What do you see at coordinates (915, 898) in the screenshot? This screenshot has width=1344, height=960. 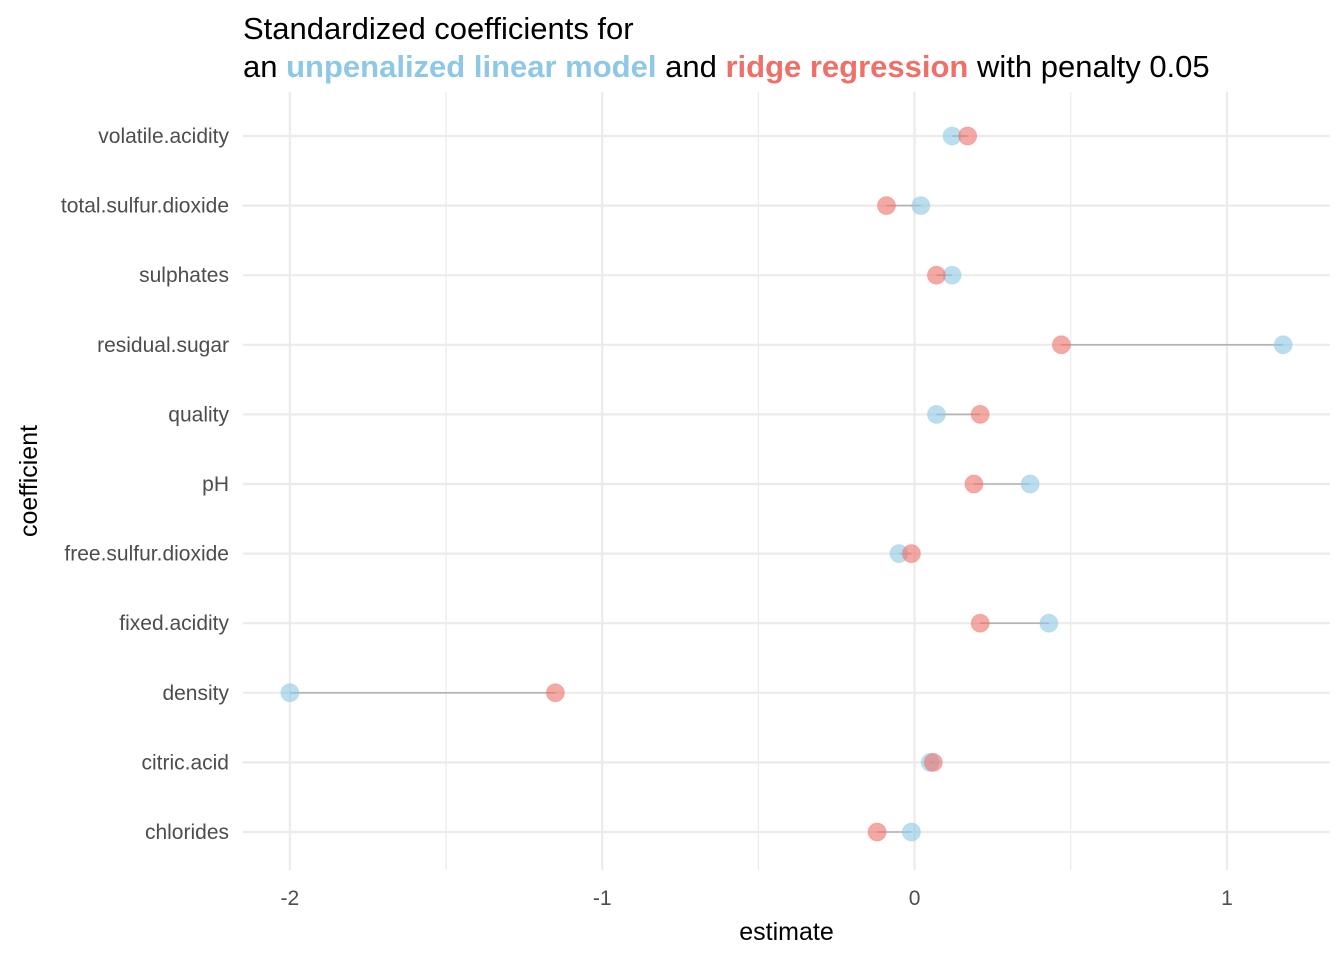 I see `x-tick-label: 0` at bounding box center [915, 898].